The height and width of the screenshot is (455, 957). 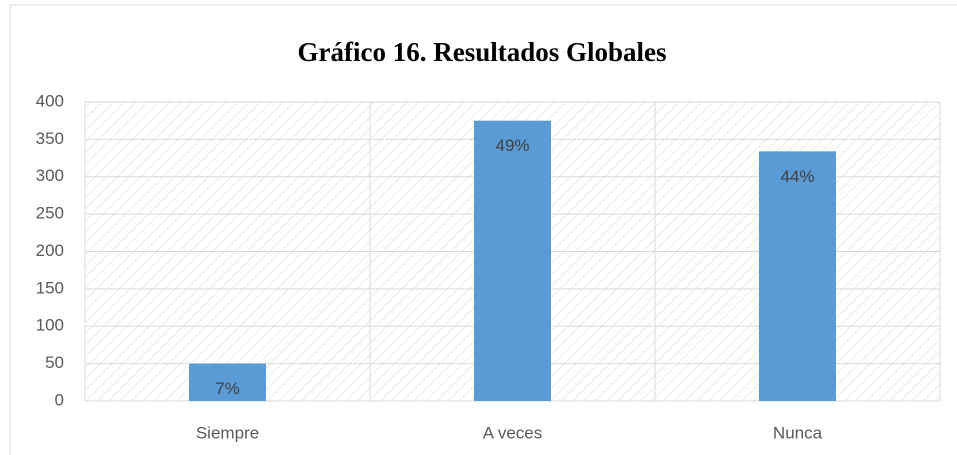 What do you see at coordinates (50, 287) in the screenshot?
I see `y-tick-label: 150` at bounding box center [50, 287].